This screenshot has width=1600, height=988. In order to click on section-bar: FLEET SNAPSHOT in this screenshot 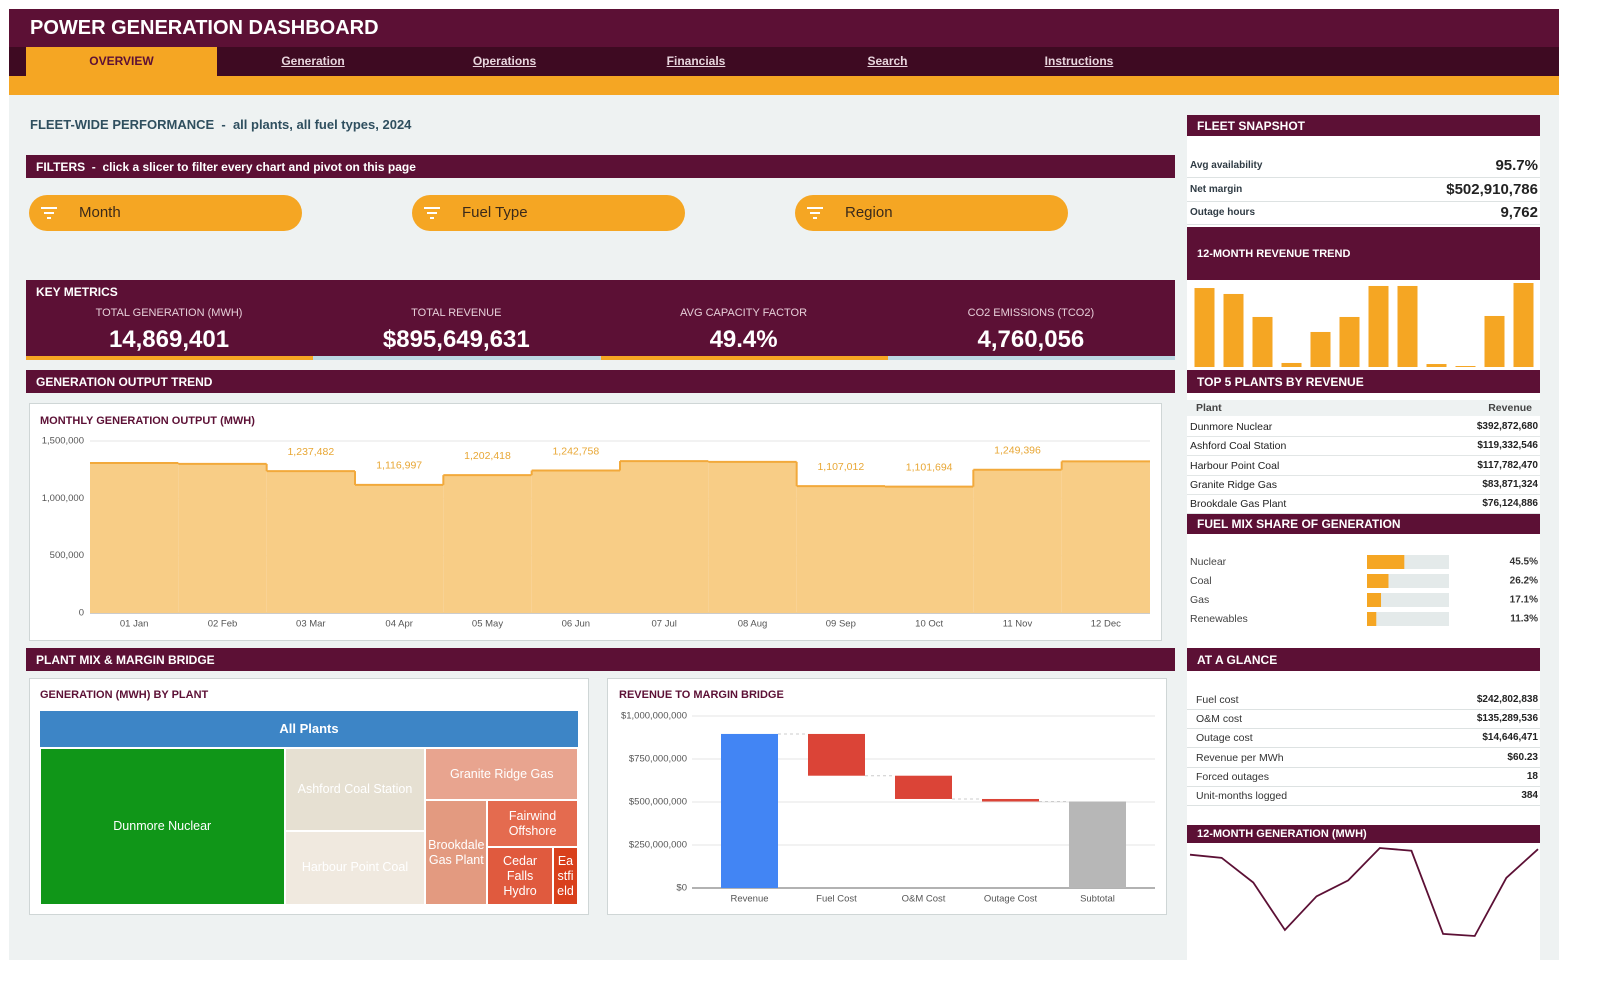, I will do `click(1363, 125)`.